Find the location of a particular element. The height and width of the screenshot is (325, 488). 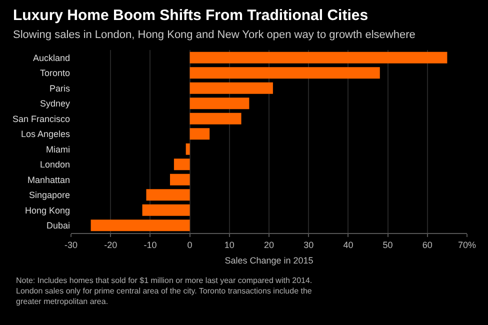

x-axis-title: Sales Change in 2015 is located at coordinates (269, 261).